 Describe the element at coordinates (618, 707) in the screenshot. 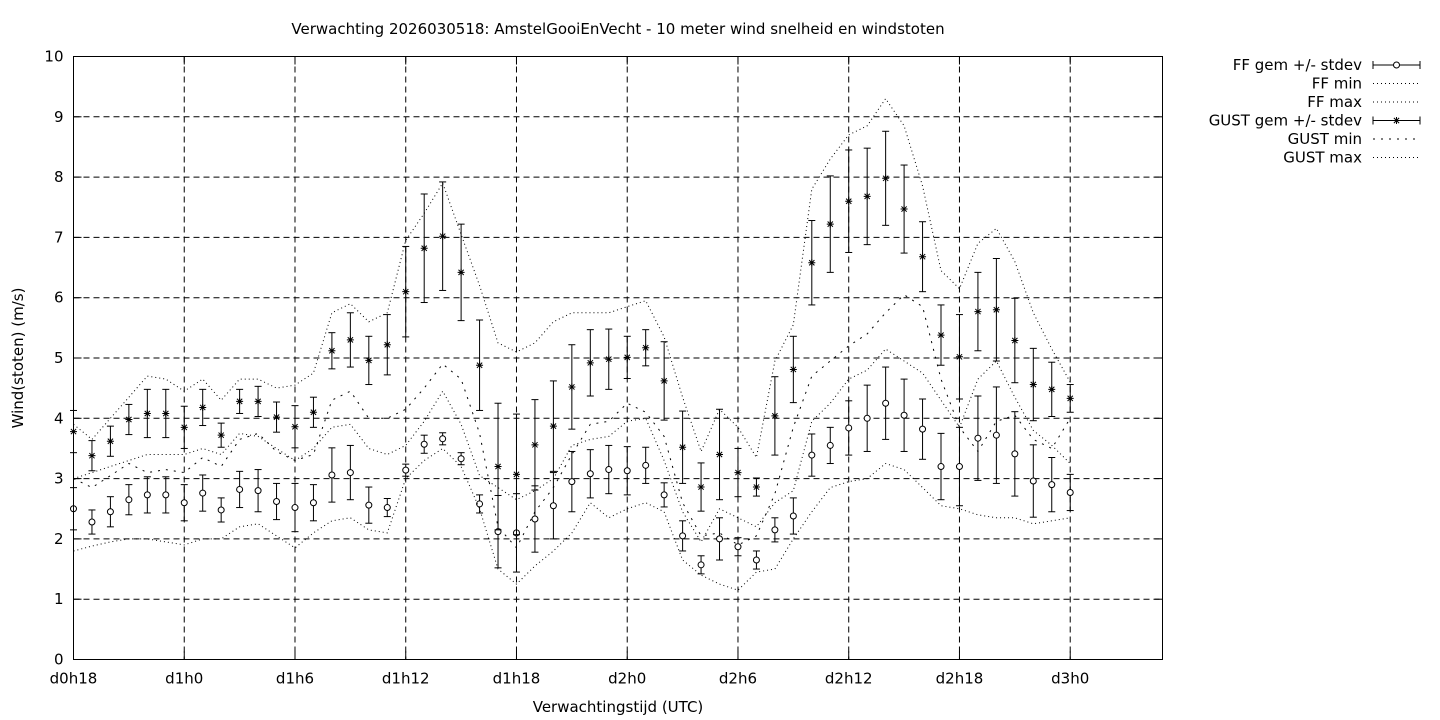

I see `x-axis-label: Verwachtingstijd (UTC)` at that location.